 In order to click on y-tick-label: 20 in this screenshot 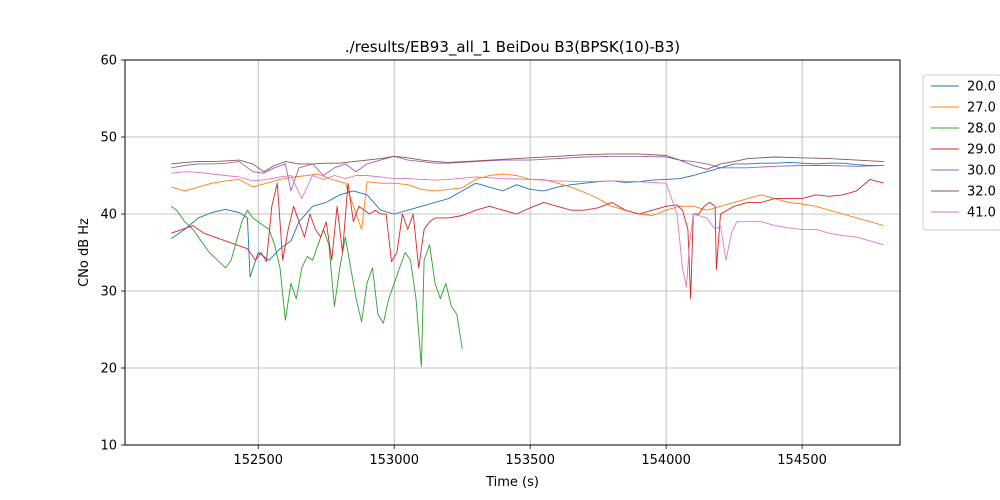, I will do `click(108, 369)`.